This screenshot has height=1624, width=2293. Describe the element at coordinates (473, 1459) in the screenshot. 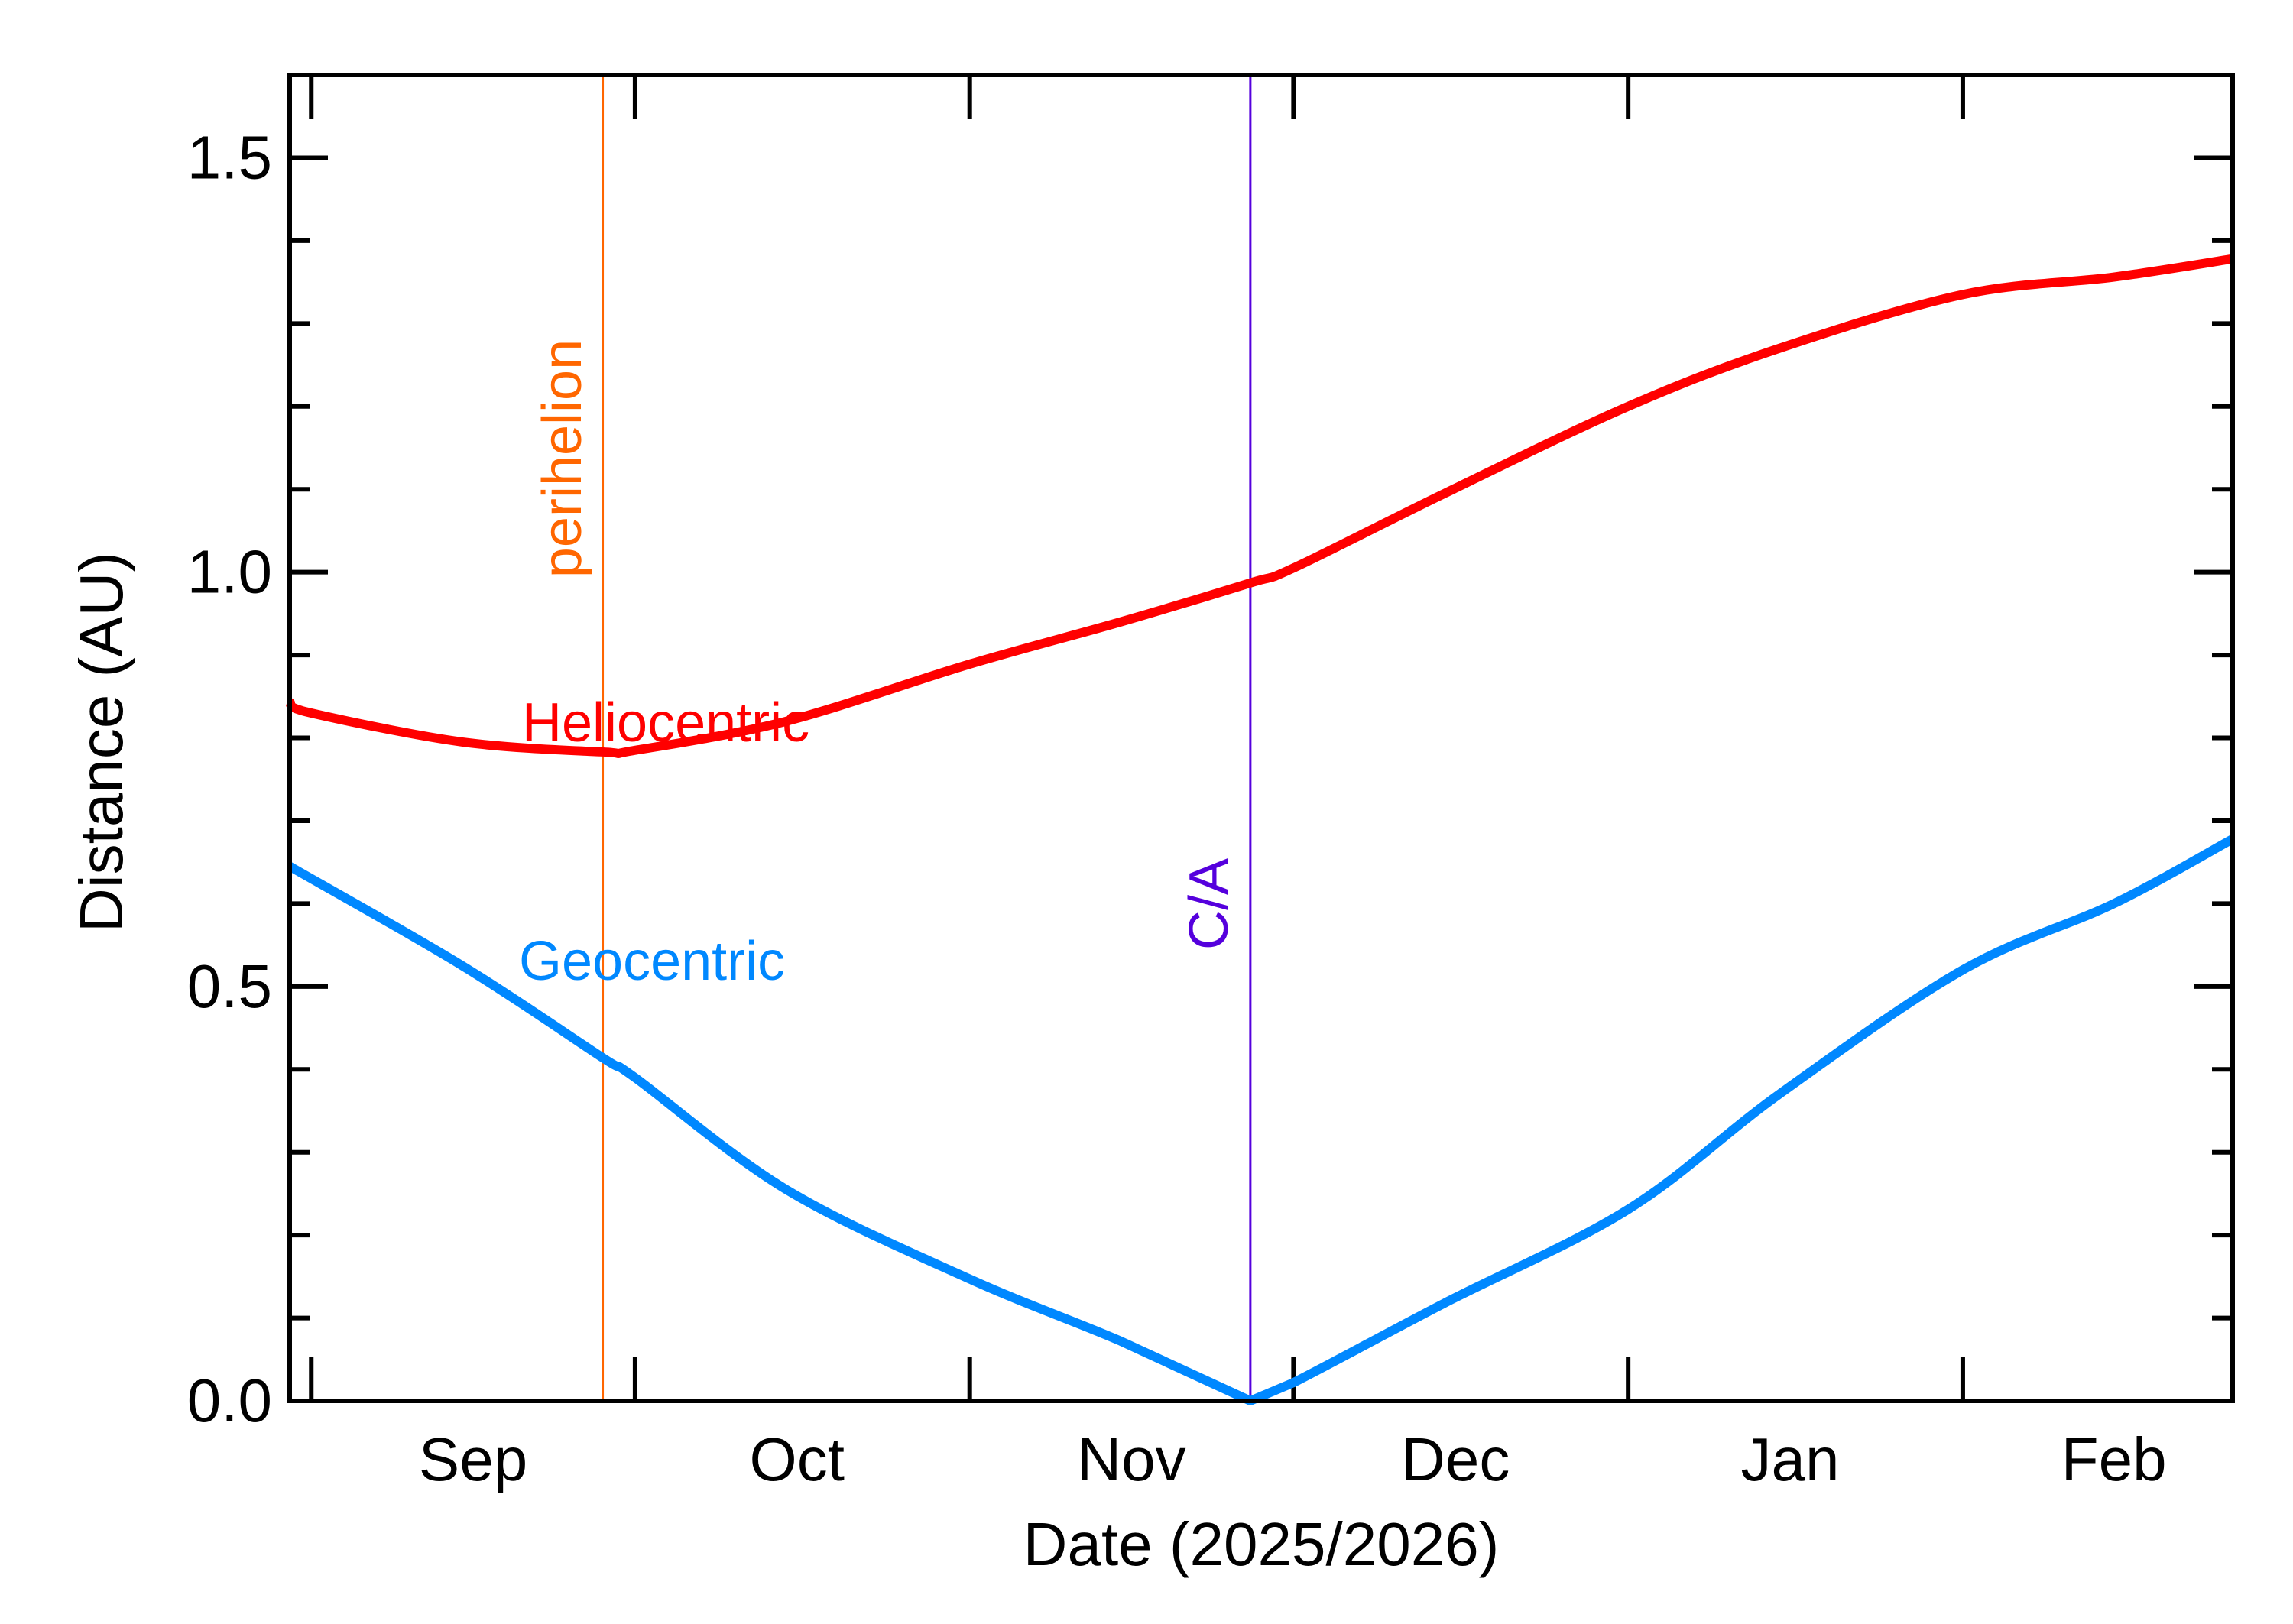

I see `x-tick-label-sep: Sep` at that location.